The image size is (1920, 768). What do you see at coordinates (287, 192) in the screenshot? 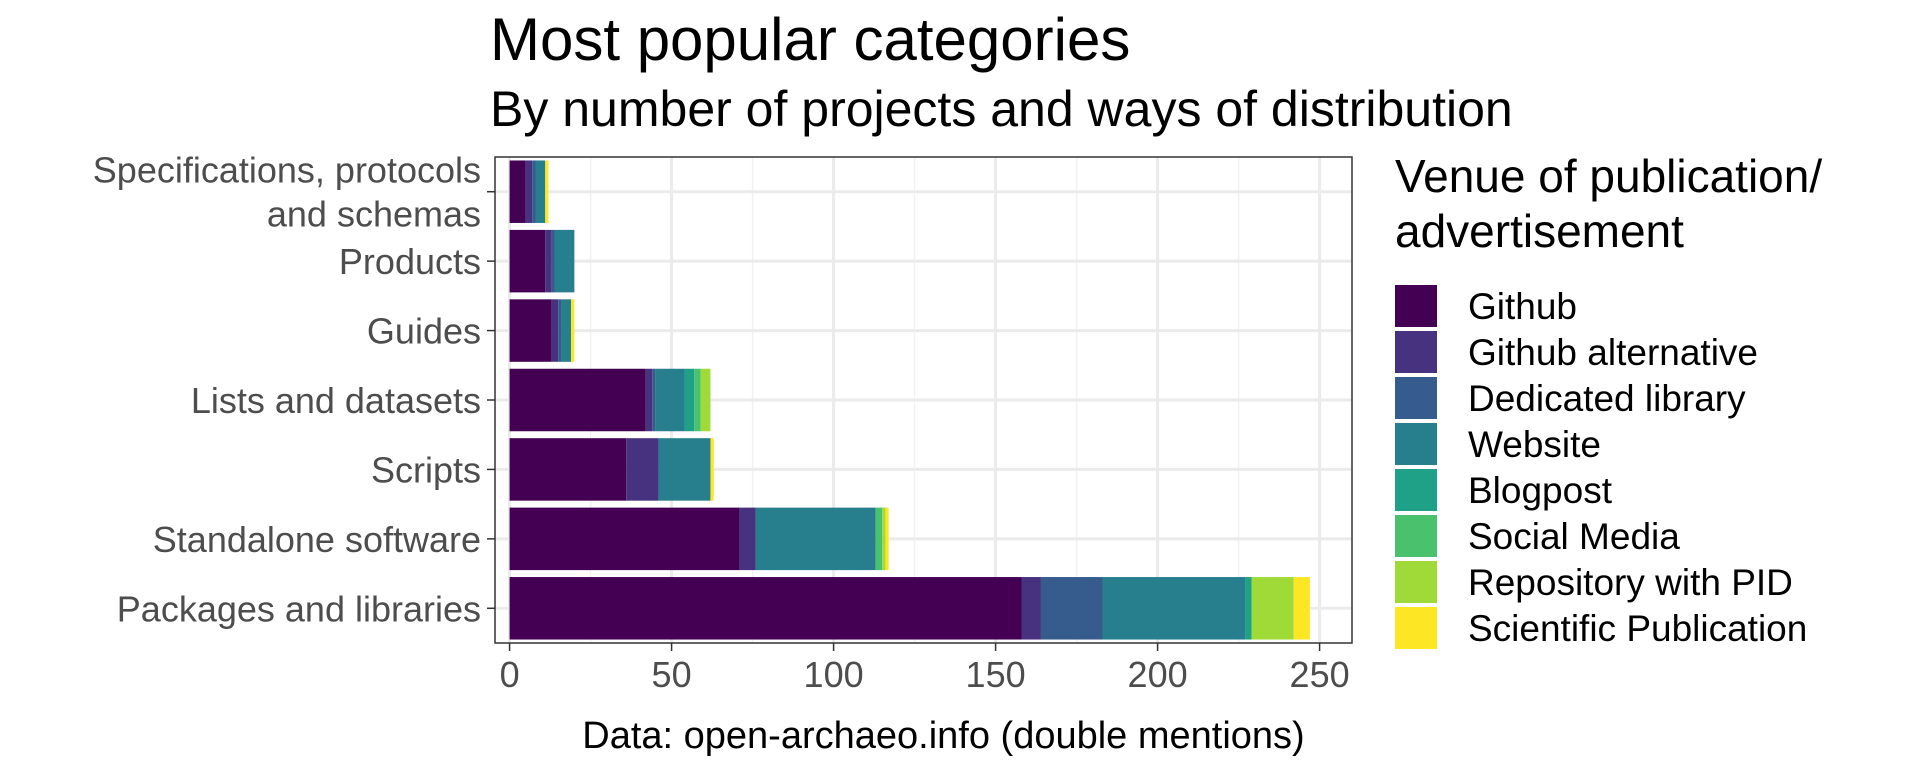
I see `y-tick-label: Specifications, protocols and schemas` at bounding box center [287, 192].